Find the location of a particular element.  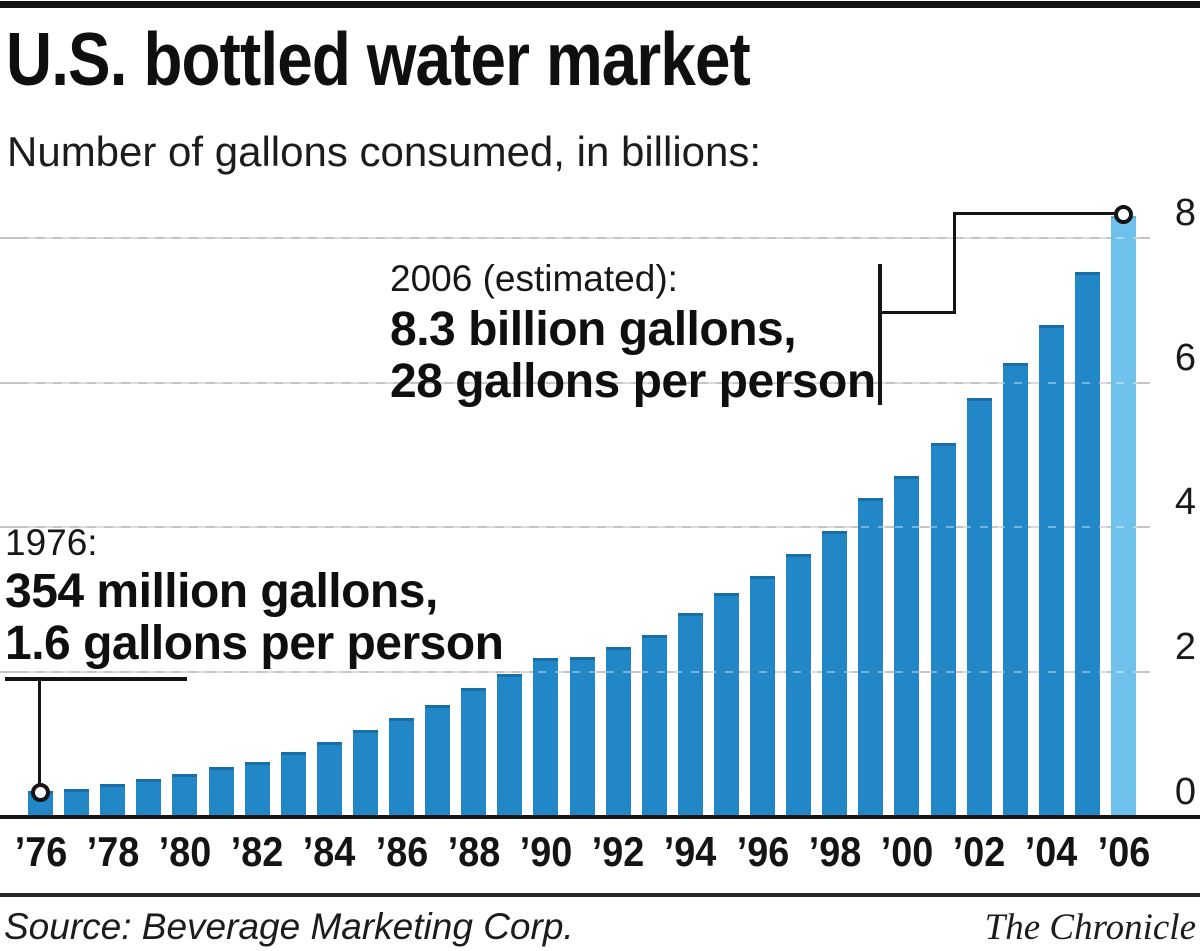

top-rule is located at coordinates (600, 4).